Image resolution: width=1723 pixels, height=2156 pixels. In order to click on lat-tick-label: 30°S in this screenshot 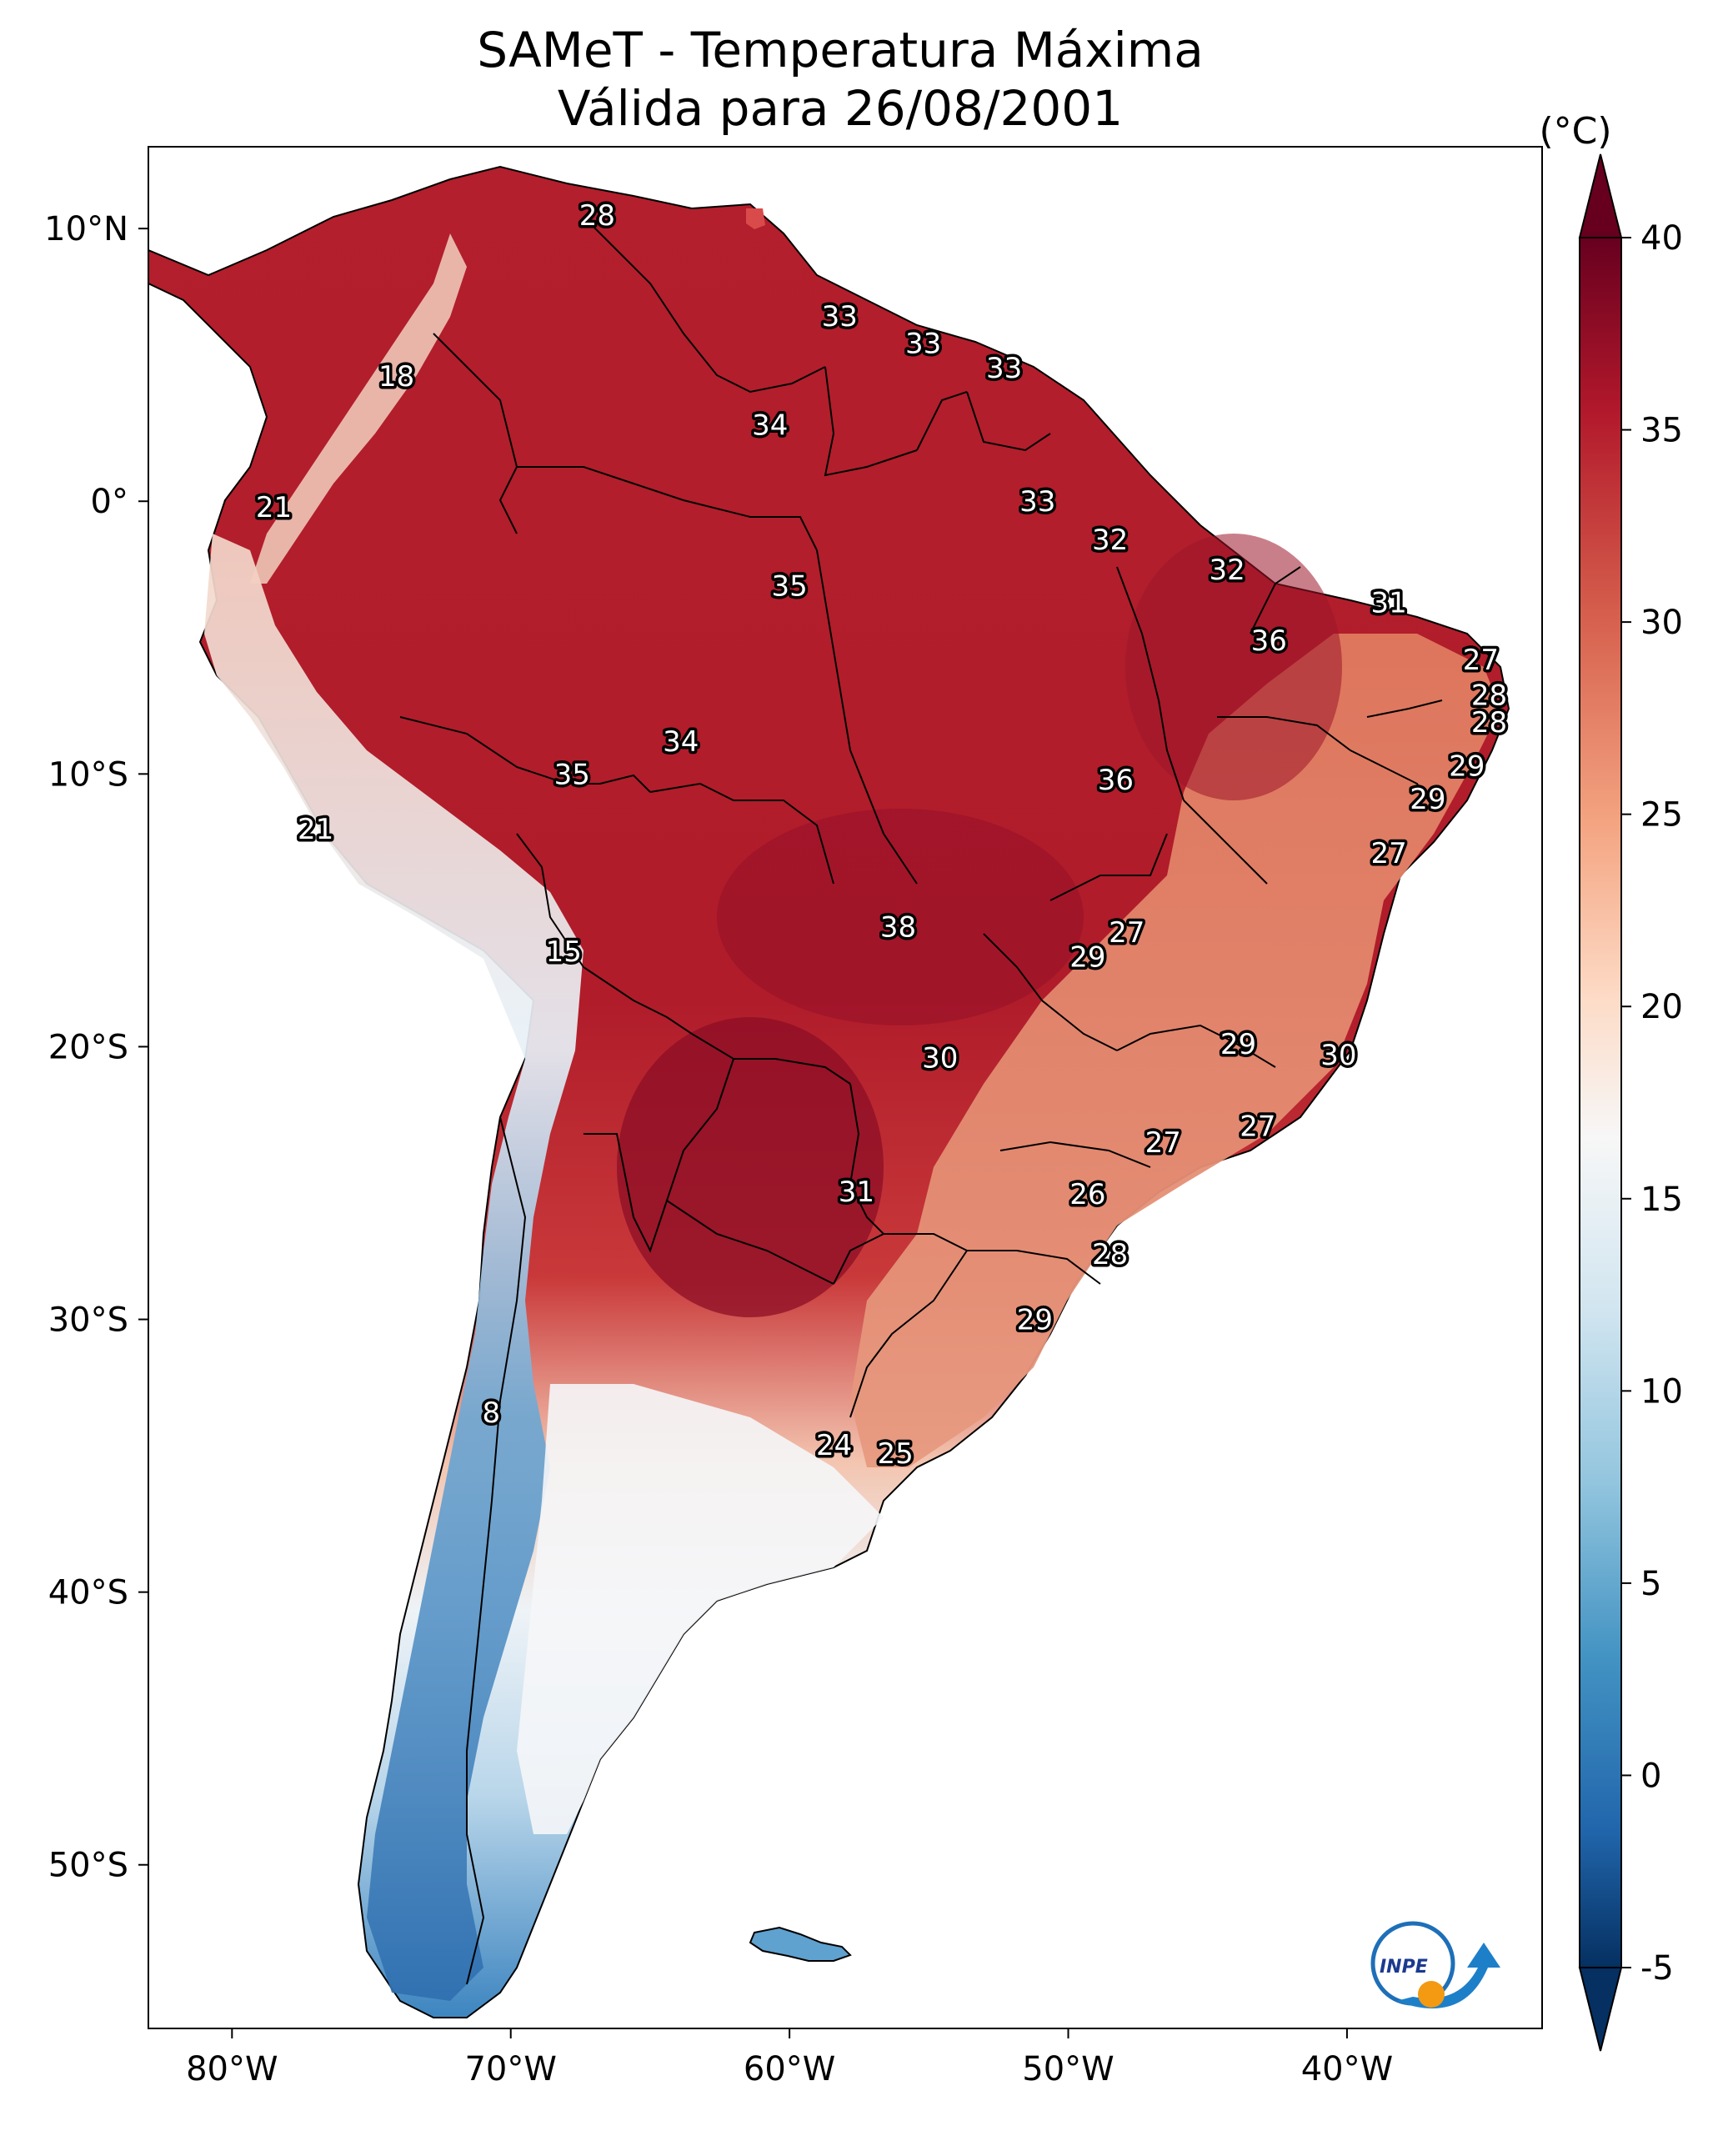, I will do `click(88, 1320)`.